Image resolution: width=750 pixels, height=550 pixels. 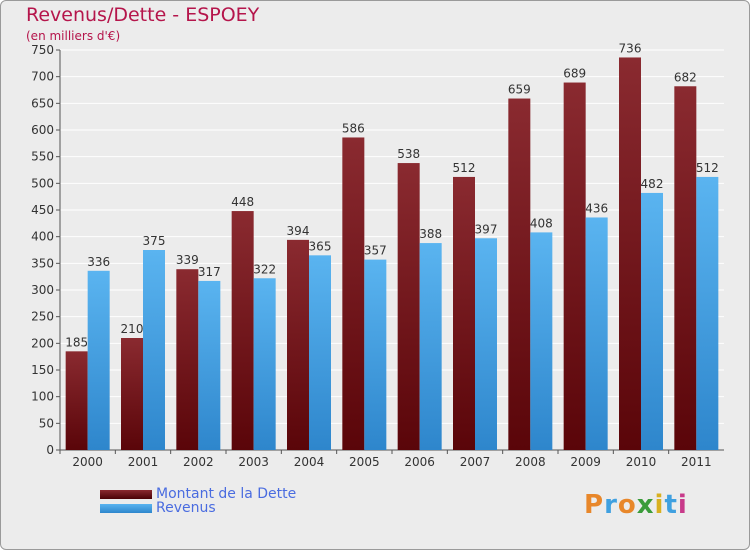 I want to click on data-label-dette: 394, so click(x=298, y=231).